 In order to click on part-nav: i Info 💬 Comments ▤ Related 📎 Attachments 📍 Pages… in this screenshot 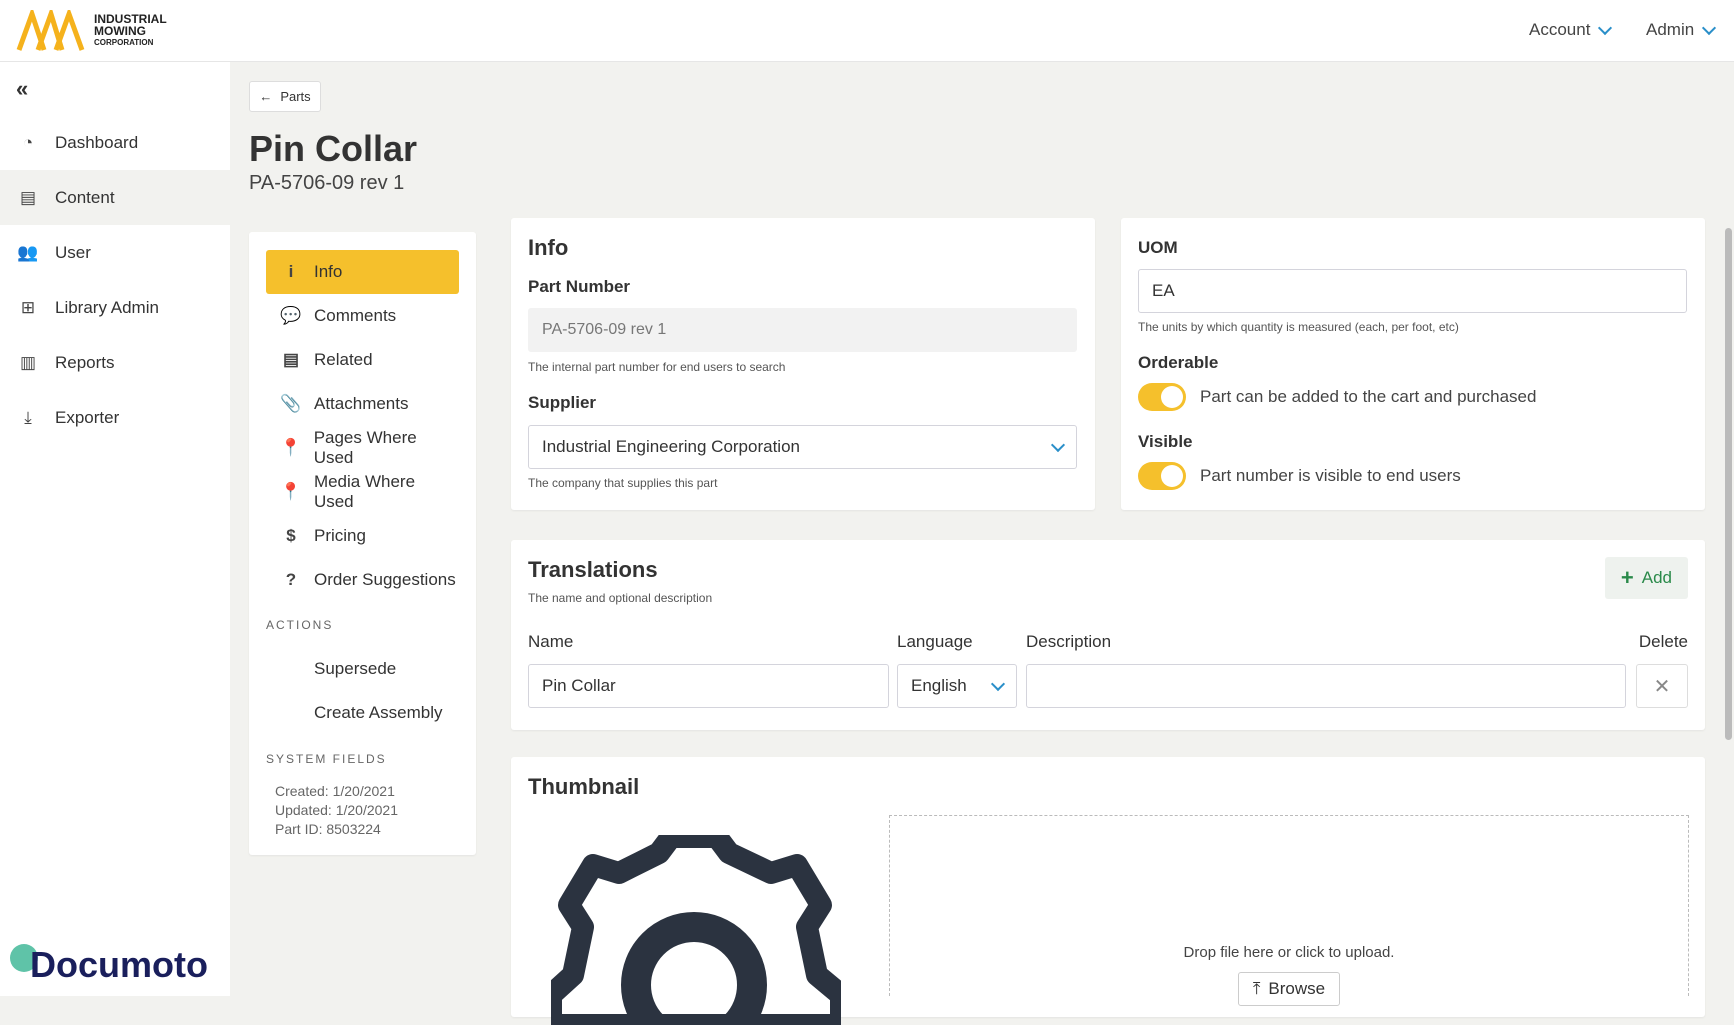, I will do `click(362, 543)`.